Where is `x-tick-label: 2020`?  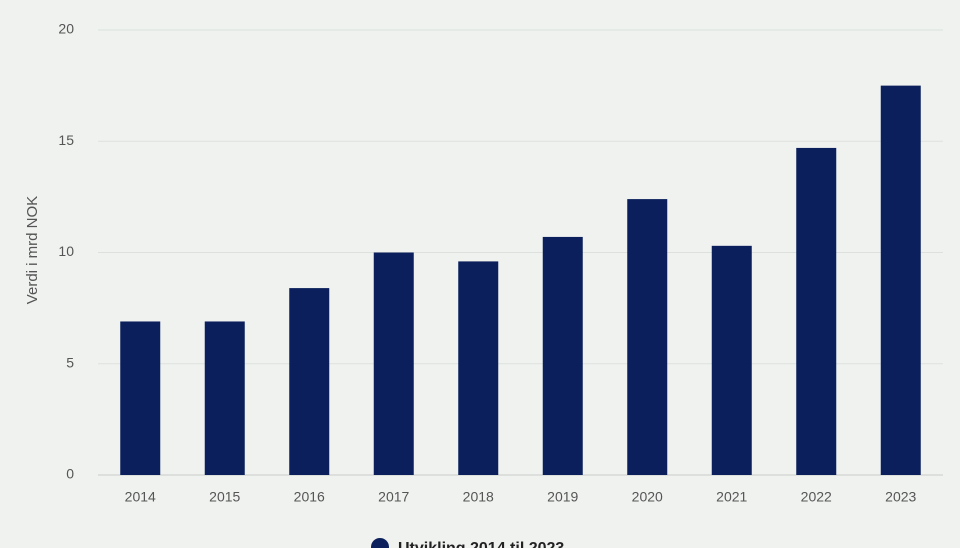 x-tick-label: 2020 is located at coordinates (647, 497).